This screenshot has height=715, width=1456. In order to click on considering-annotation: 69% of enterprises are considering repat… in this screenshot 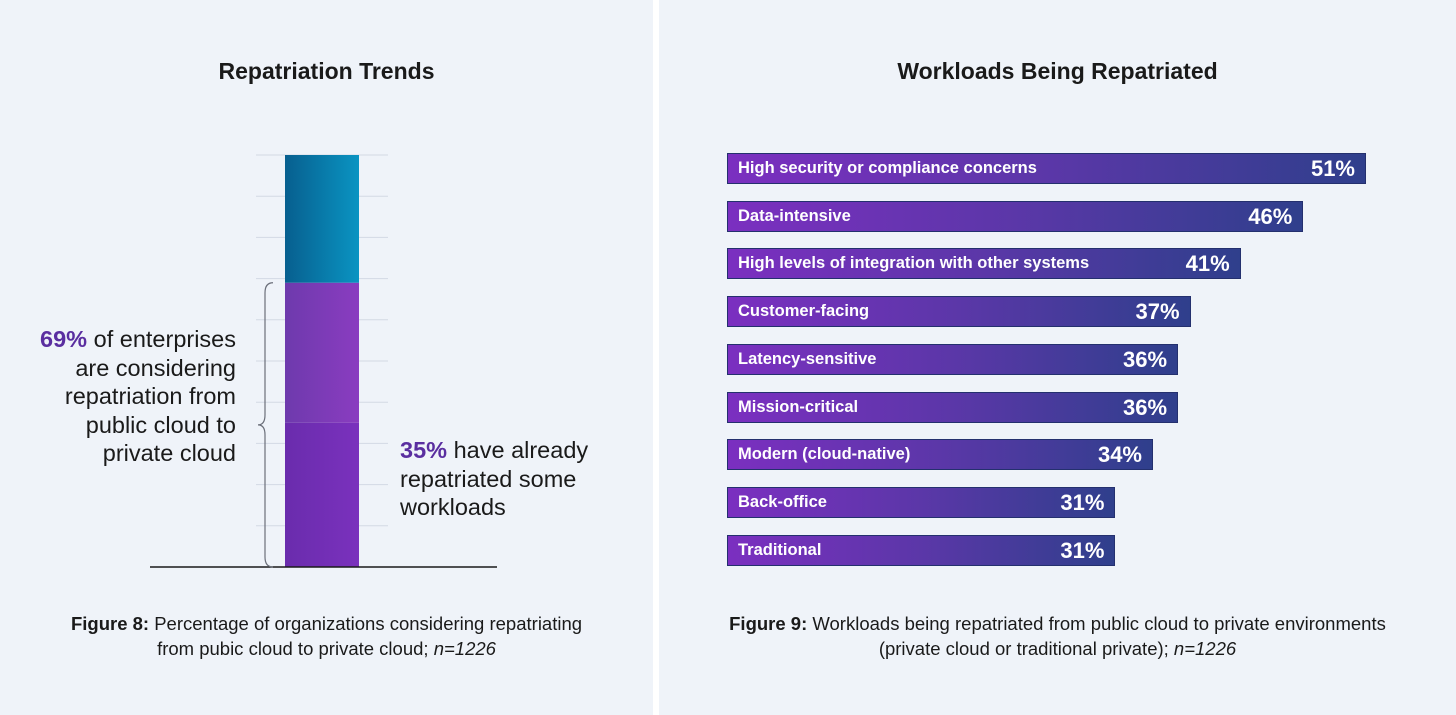, I will do `click(123, 396)`.